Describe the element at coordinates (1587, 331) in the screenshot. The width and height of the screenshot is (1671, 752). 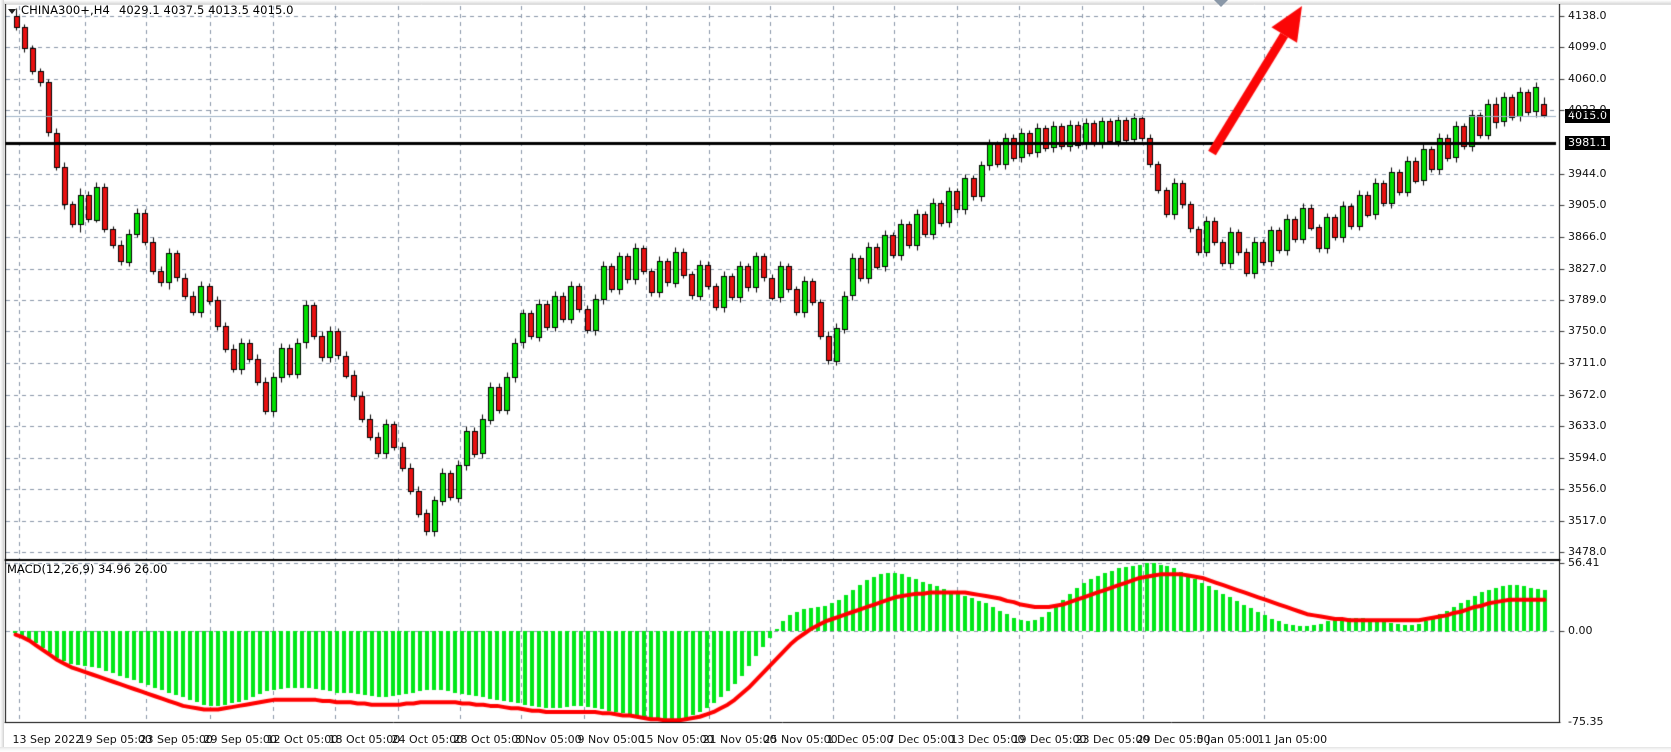
I see `price-axis-tick: 3750.0` at that location.